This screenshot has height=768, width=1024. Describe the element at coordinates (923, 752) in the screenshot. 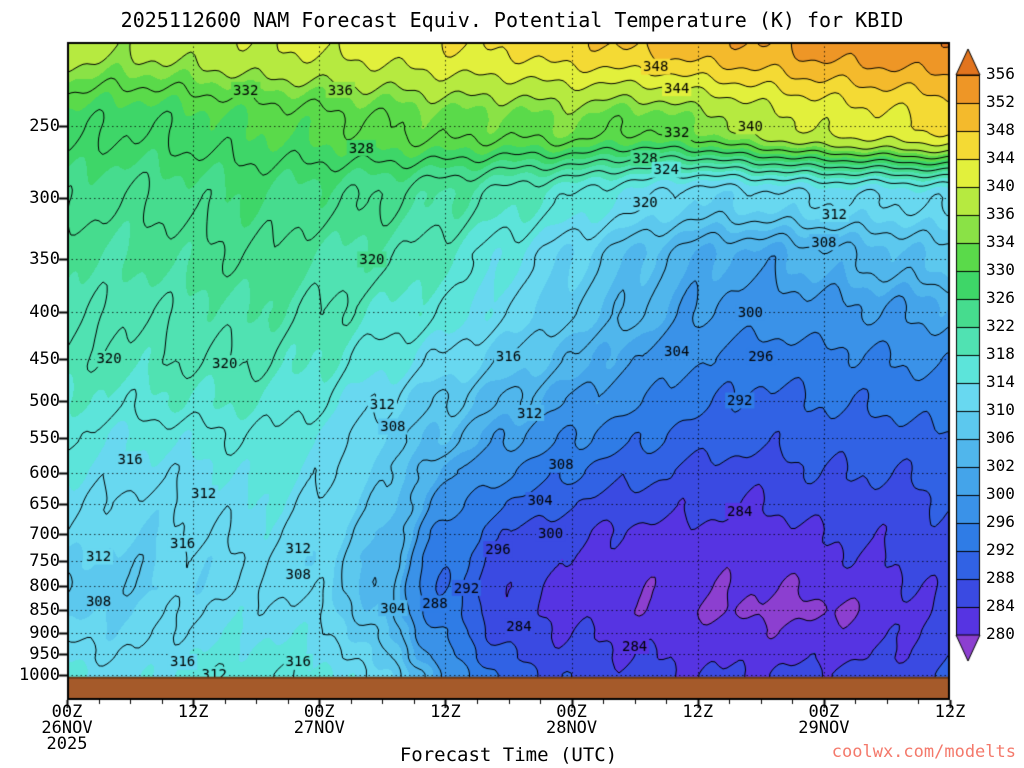

I see `watermark-link: coolwx.com/modelts` at that location.